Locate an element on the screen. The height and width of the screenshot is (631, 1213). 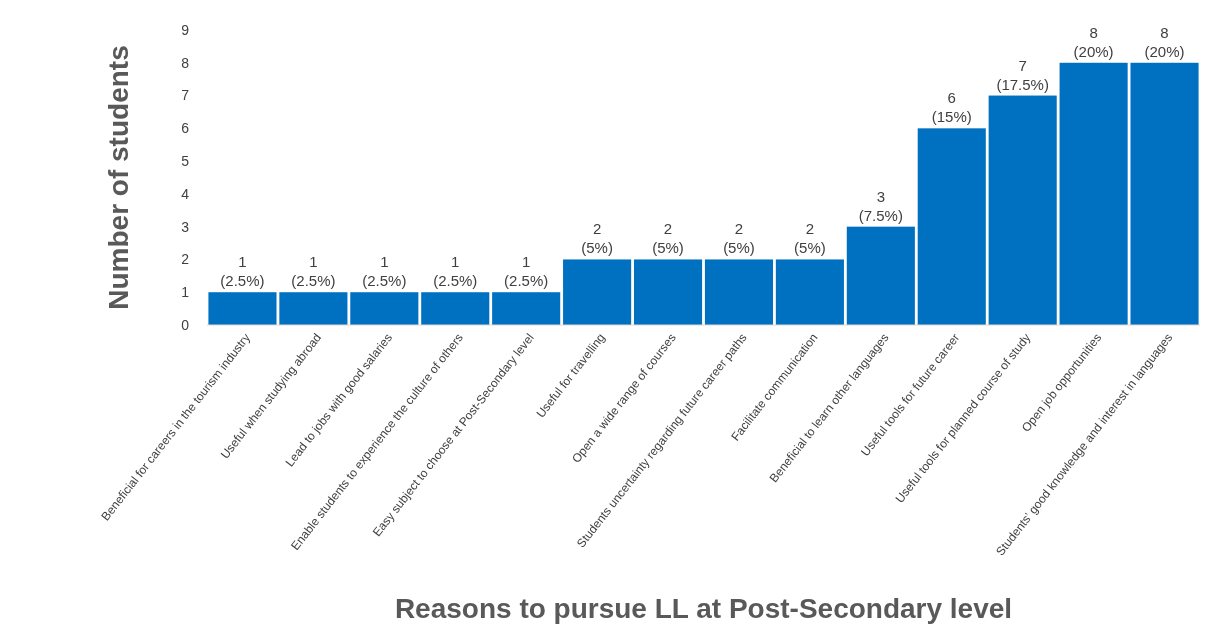
y-tick-label: 2 is located at coordinates (185, 259).